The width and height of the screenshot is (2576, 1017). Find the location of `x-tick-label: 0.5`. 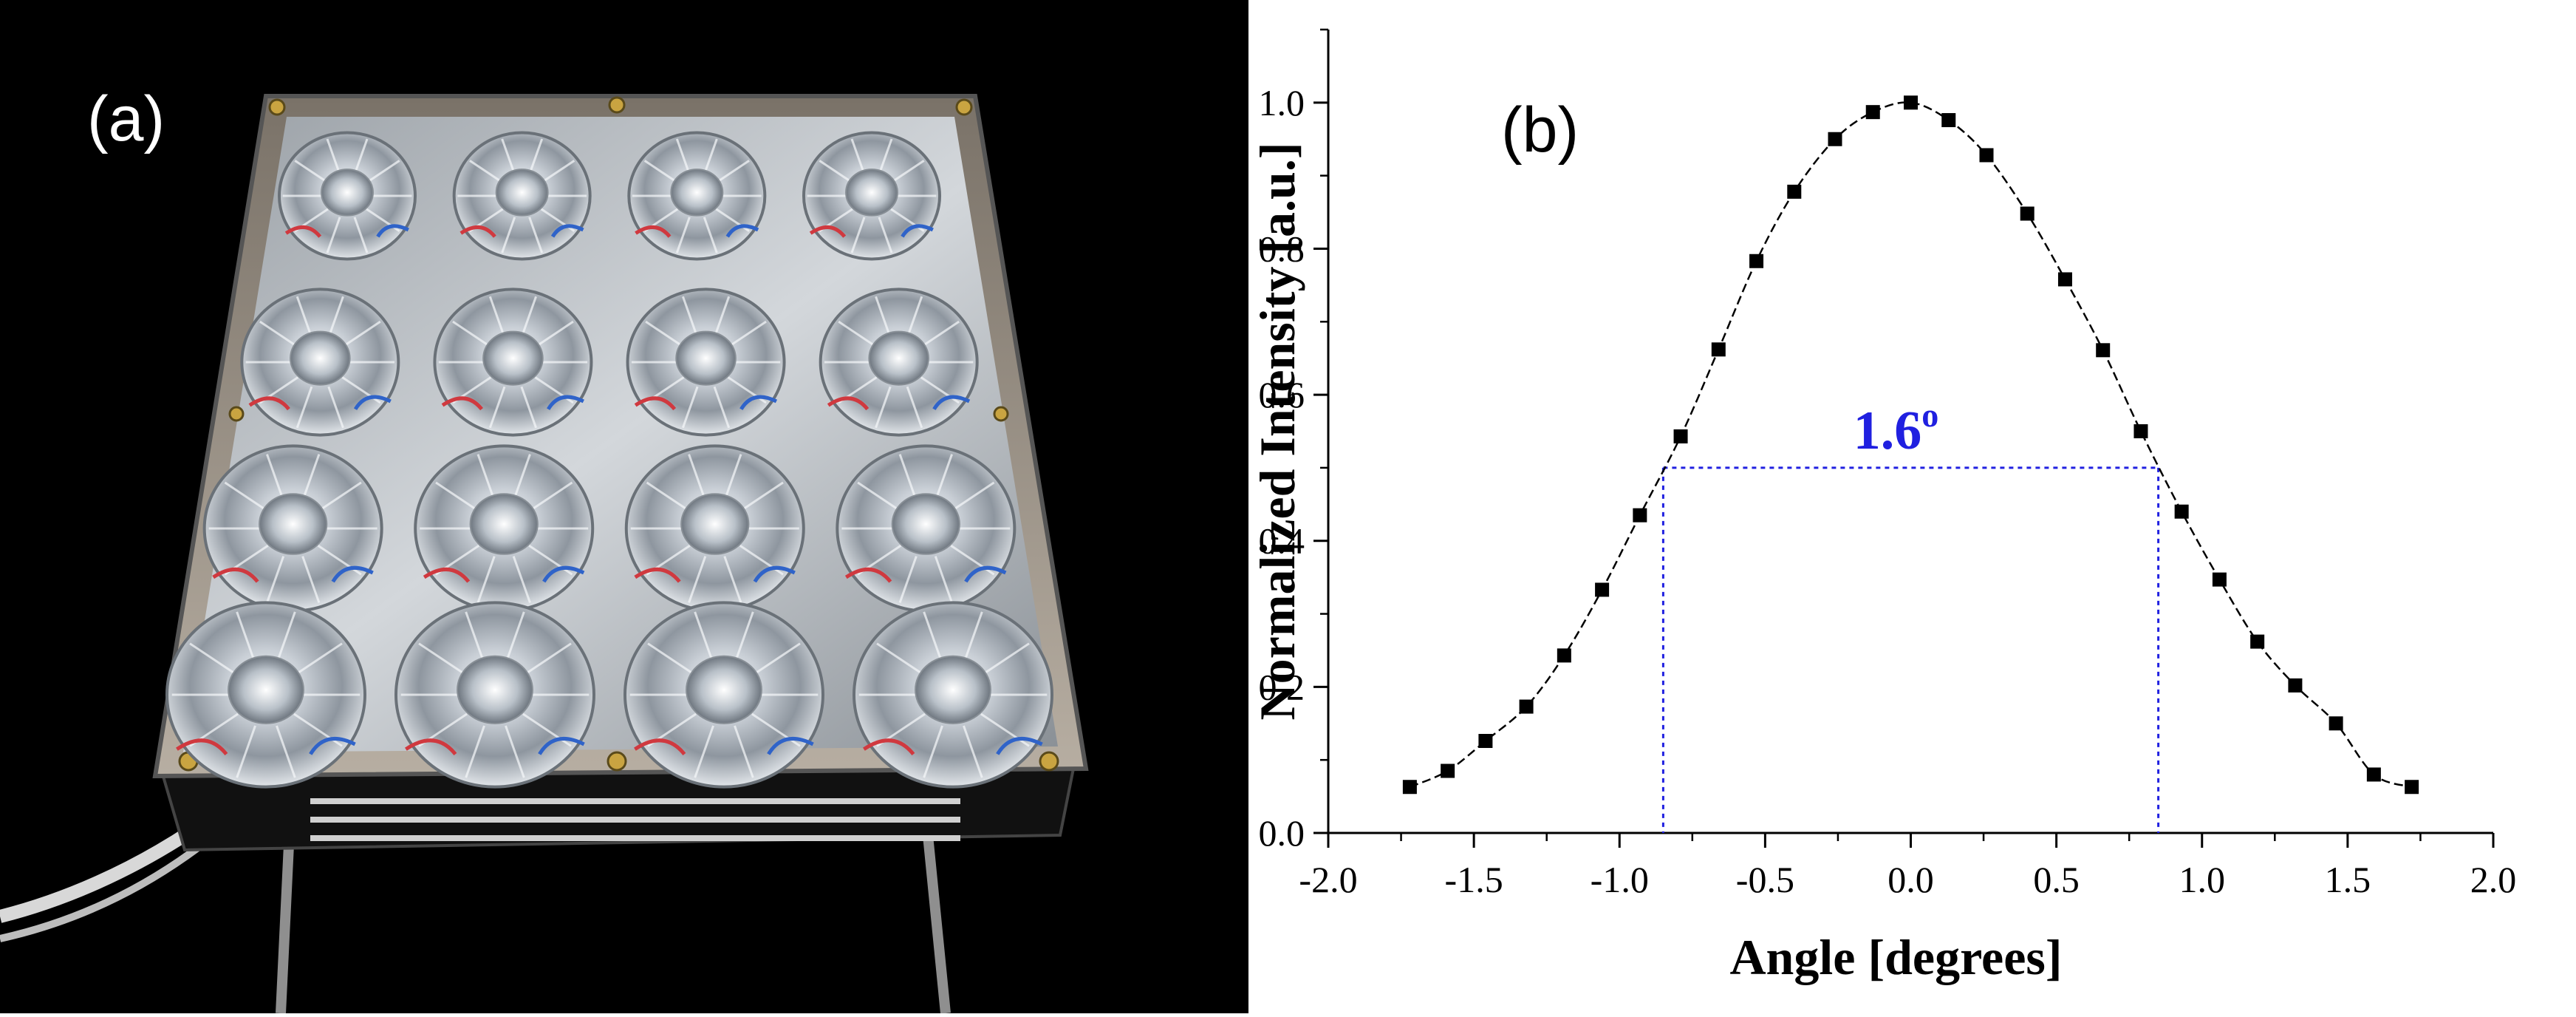

x-tick-label: 0.5 is located at coordinates (2057, 879).